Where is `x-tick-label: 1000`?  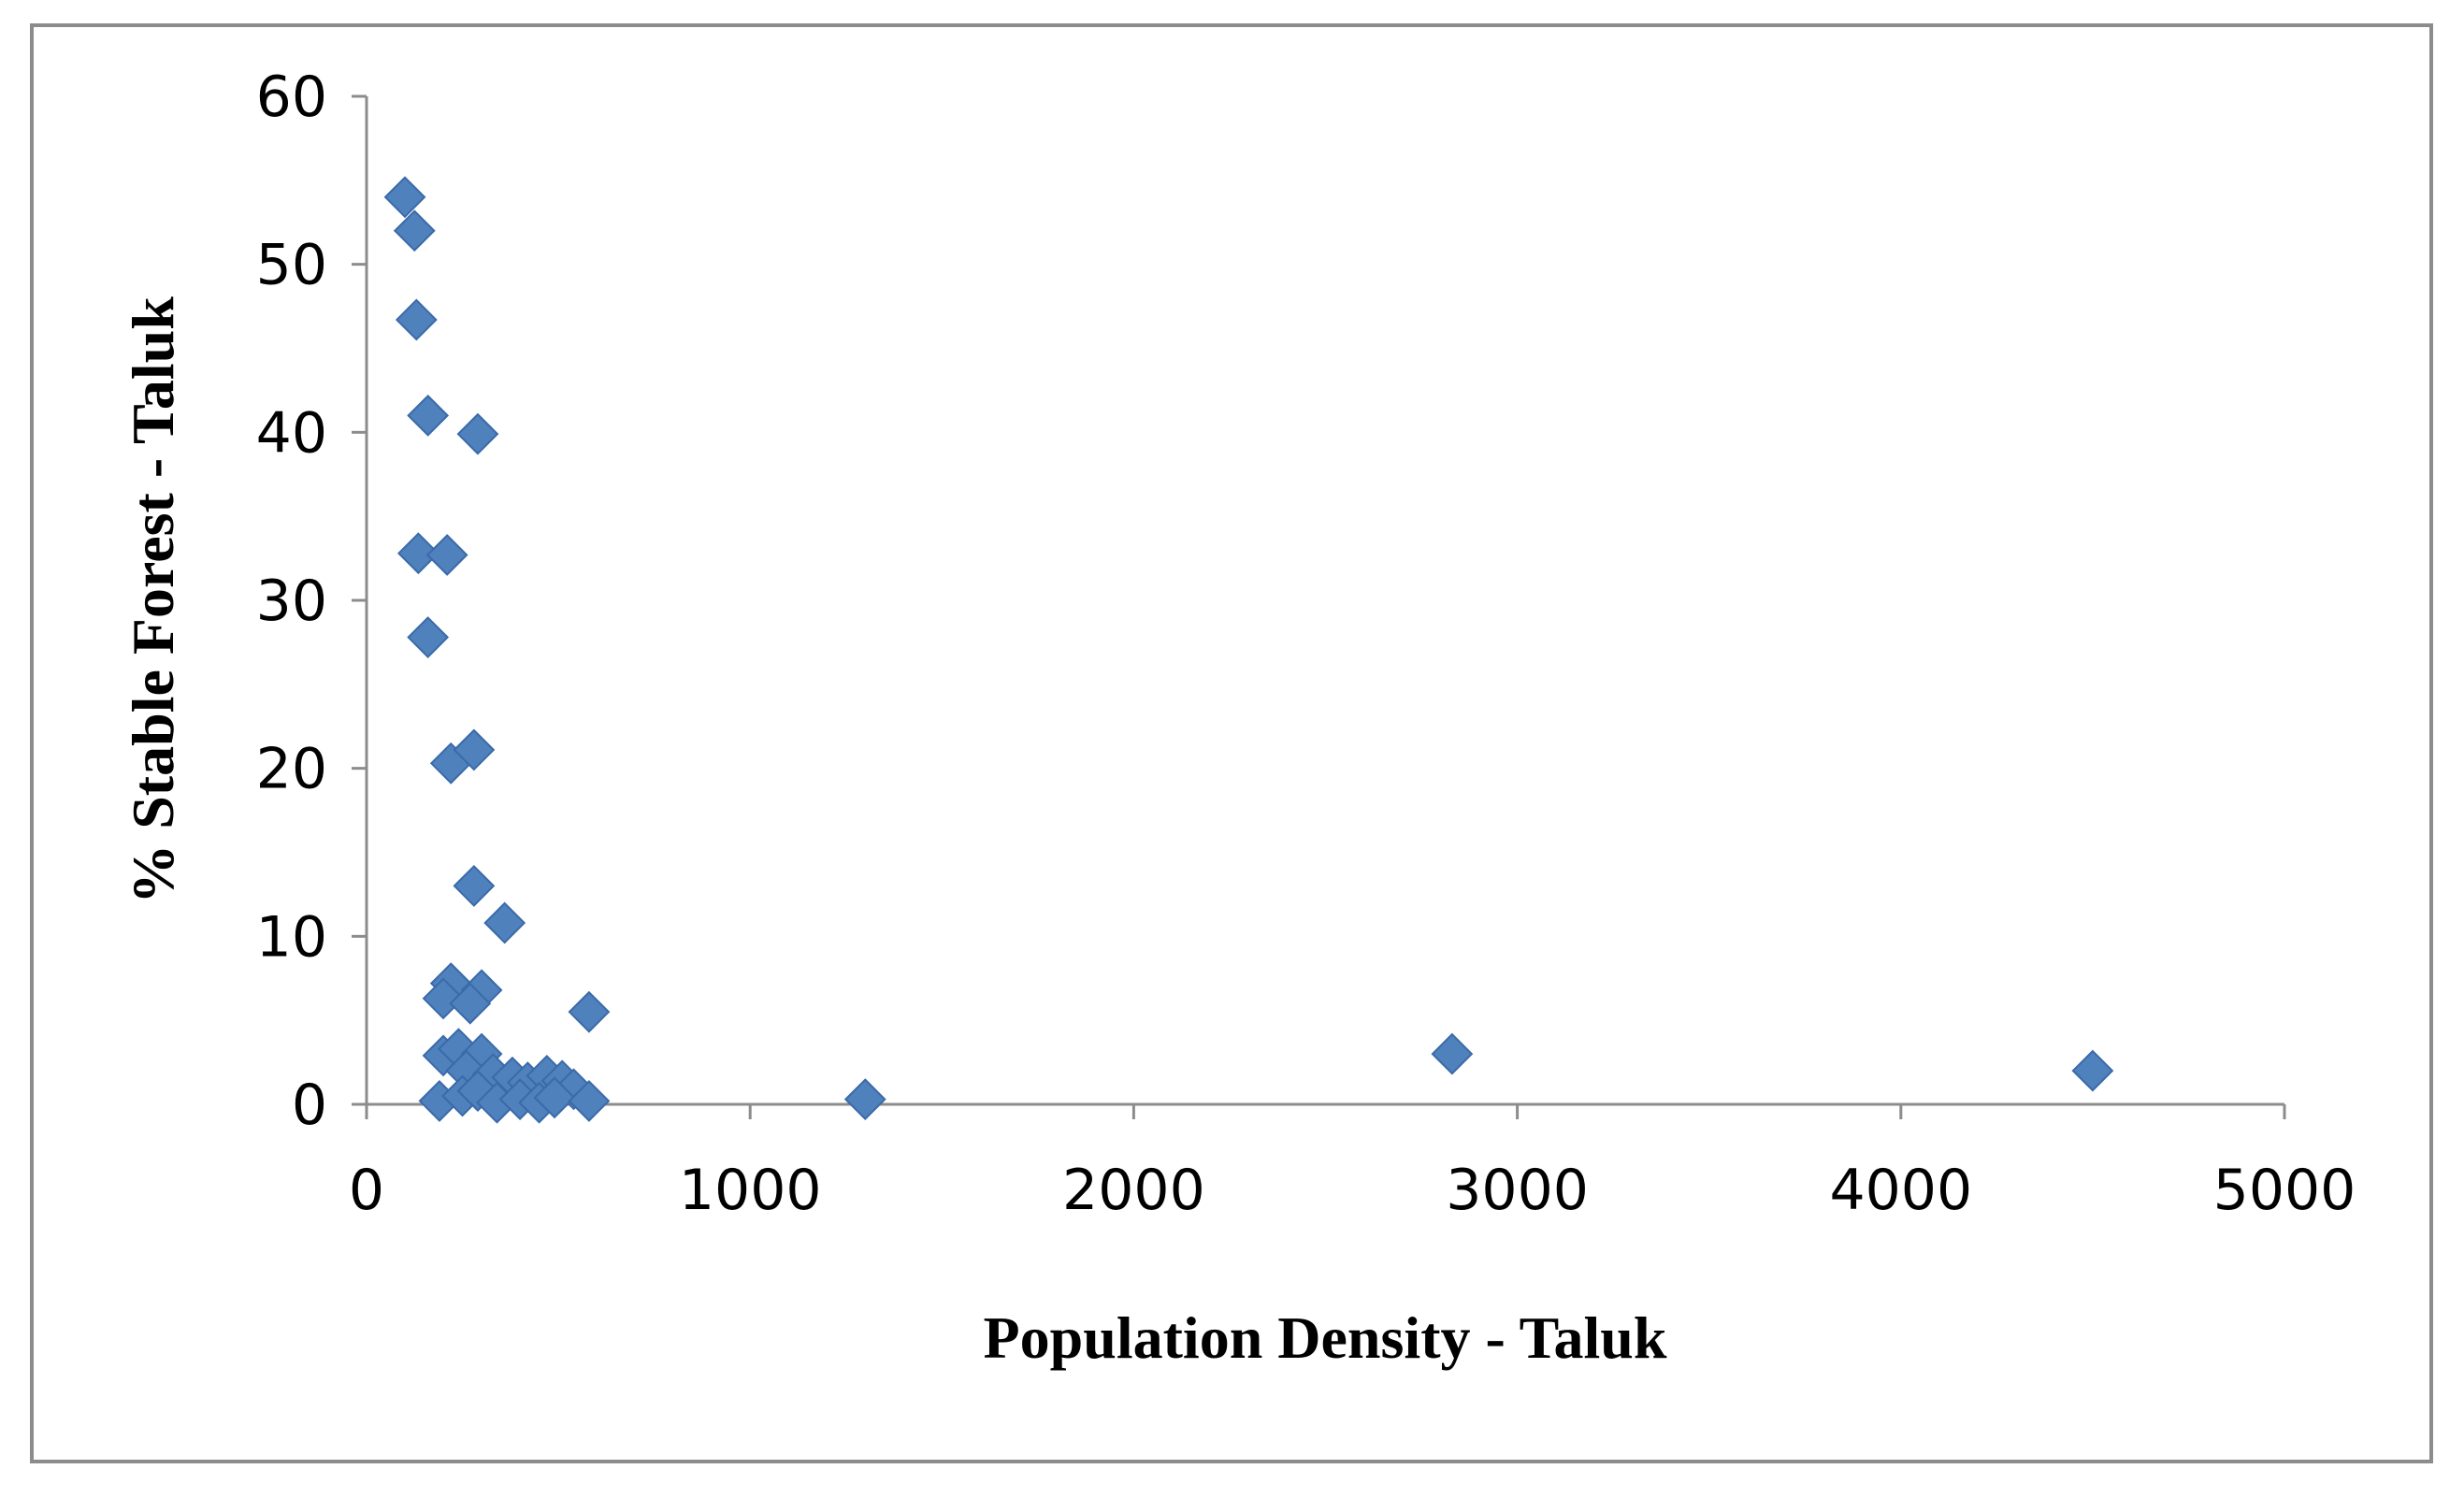 x-tick-label: 1000 is located at coordinates (750, 1190).